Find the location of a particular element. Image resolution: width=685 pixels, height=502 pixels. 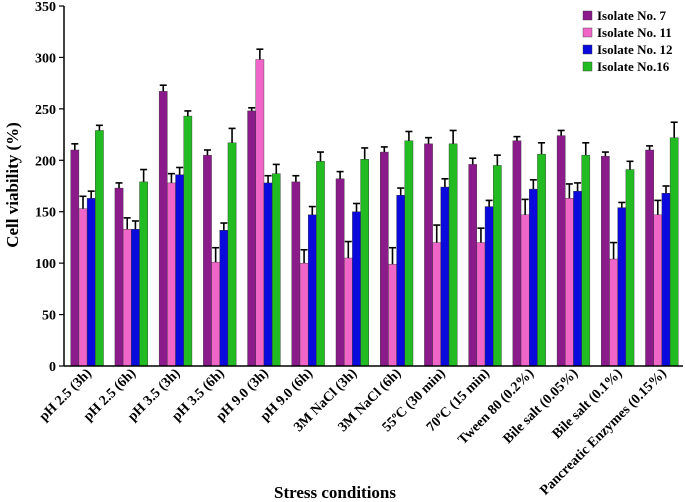

y-tick-label: 0 is located at coordinates (52, 367).